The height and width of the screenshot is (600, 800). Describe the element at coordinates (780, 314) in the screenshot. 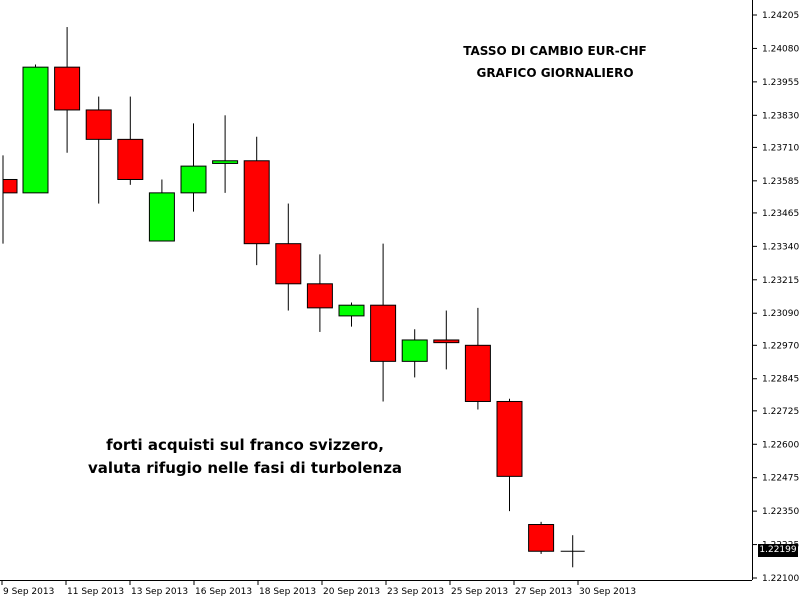

I see `y-tick-label: 1.23090` at that location.